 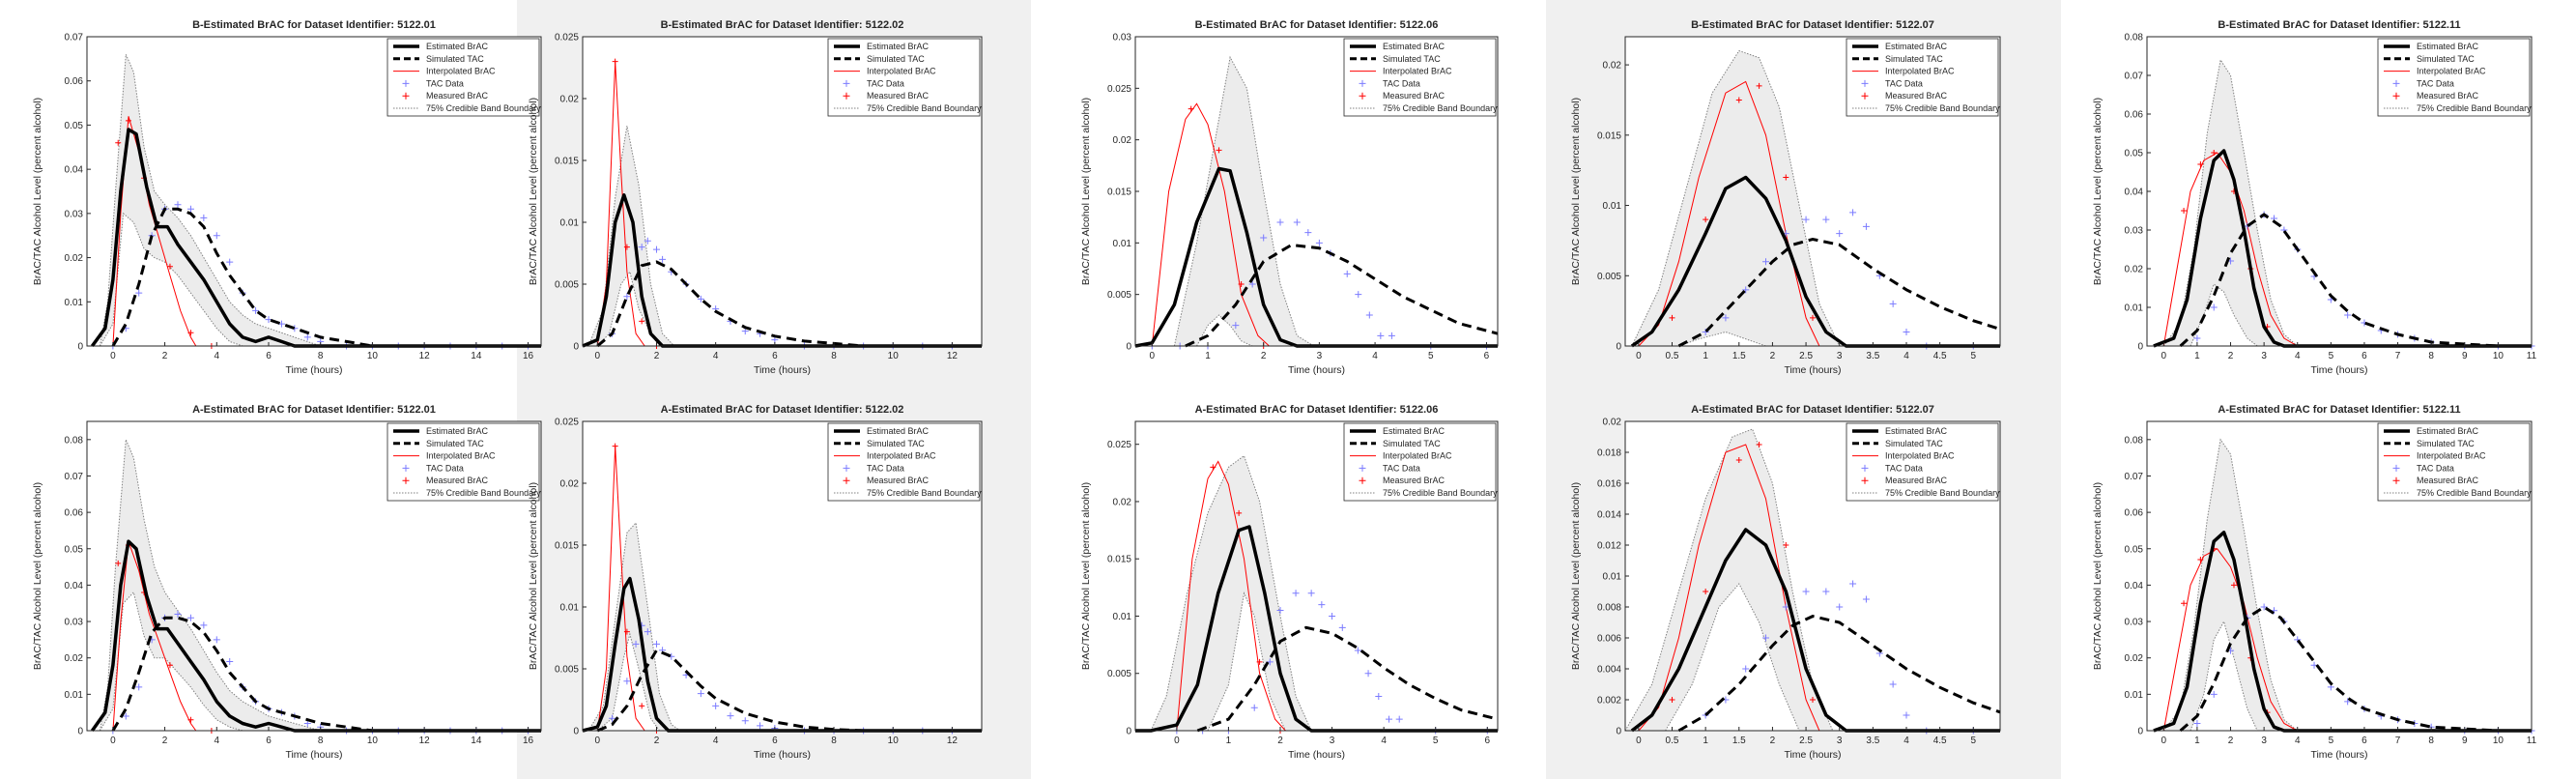 What do you see at coordinates (1609, 608) in the screenshot?
I see `y-tick-label: 0.008` at bounding box center [1609, 608].